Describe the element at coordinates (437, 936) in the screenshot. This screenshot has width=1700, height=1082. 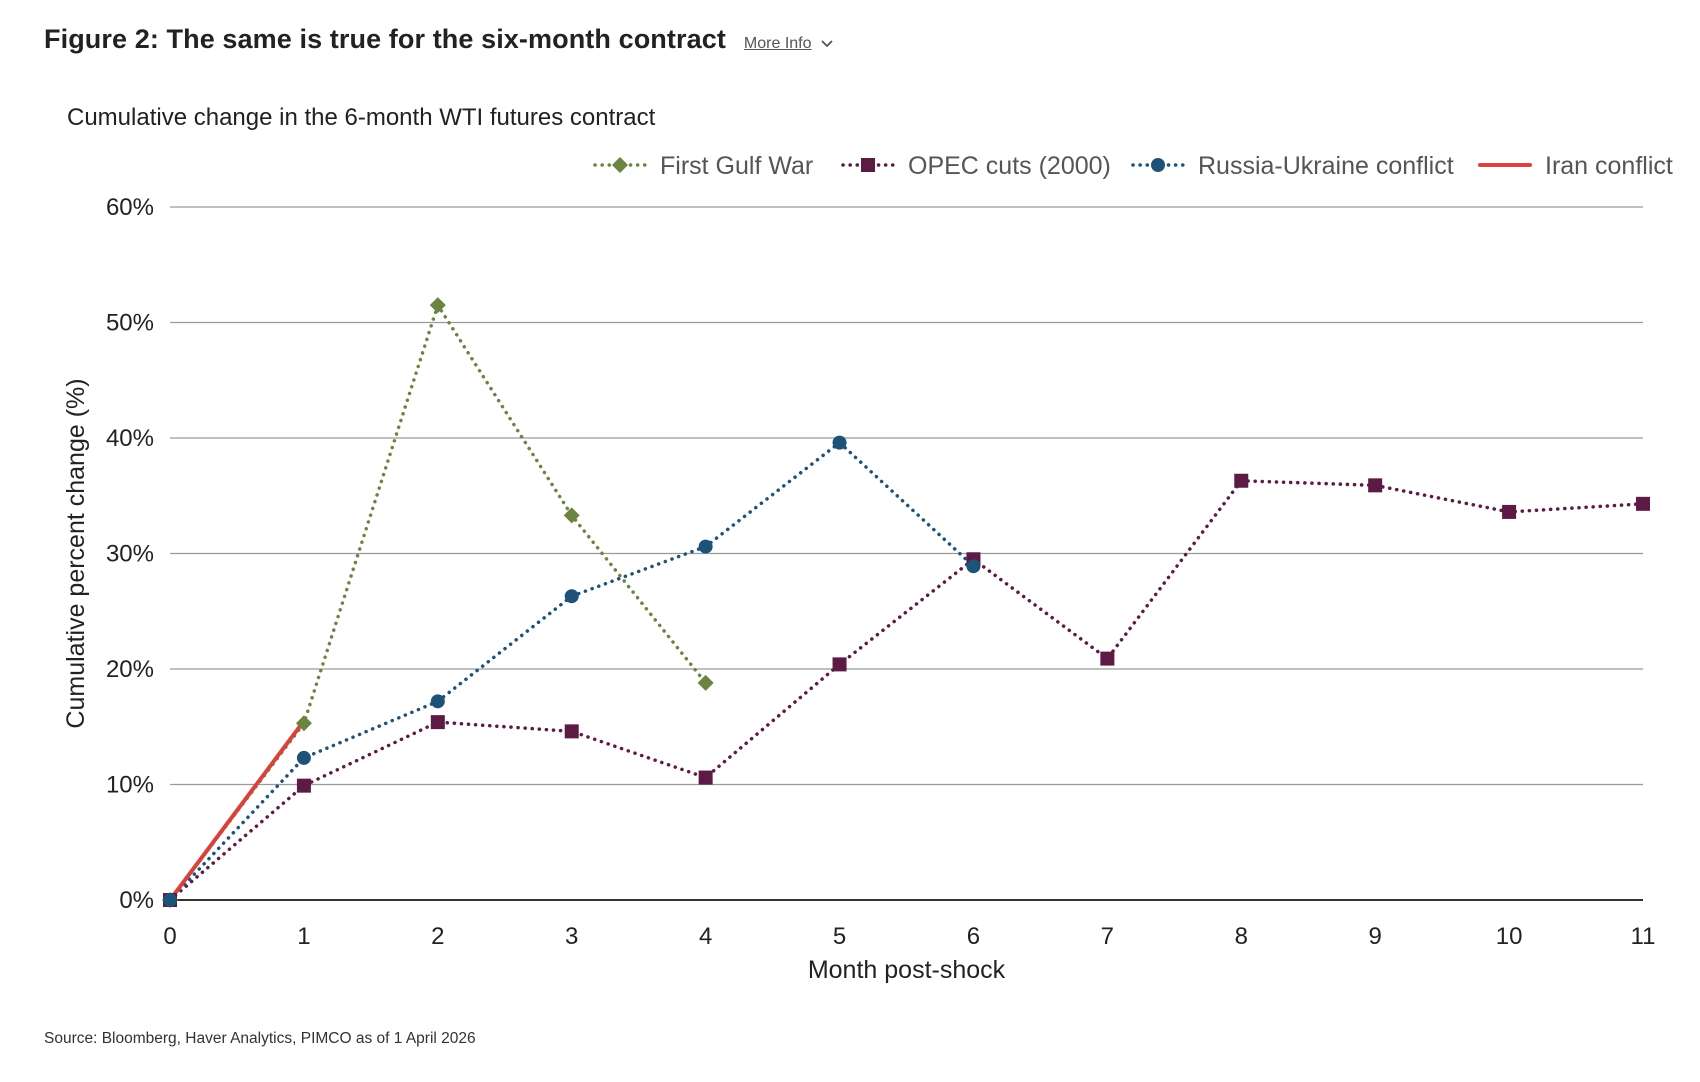
I see `x-tick-label: 2` at that location.